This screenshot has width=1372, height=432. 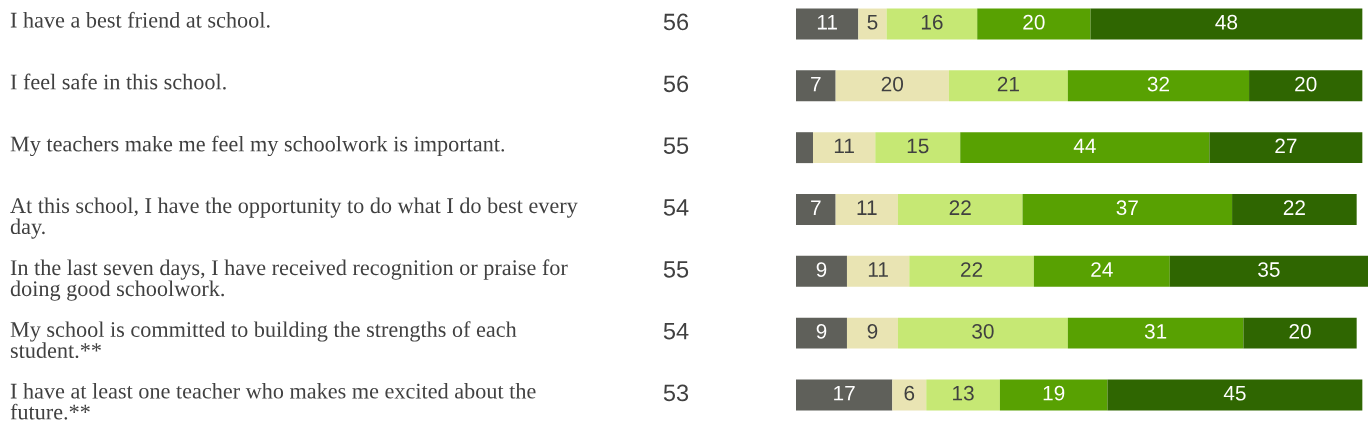 I want to click on data-label: 21, so click(x=1008, y=84).